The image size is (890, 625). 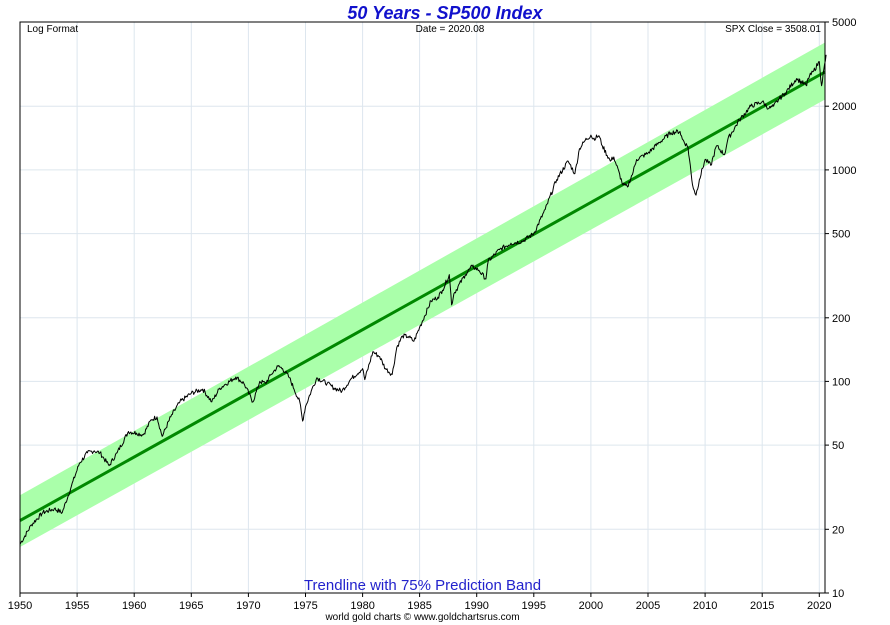 What do you see at coordinates (422, 585) in the screenshot?
I see `chart-subtitle: Trendline with 75% Prediction Band` at bounding box center [422, 585].